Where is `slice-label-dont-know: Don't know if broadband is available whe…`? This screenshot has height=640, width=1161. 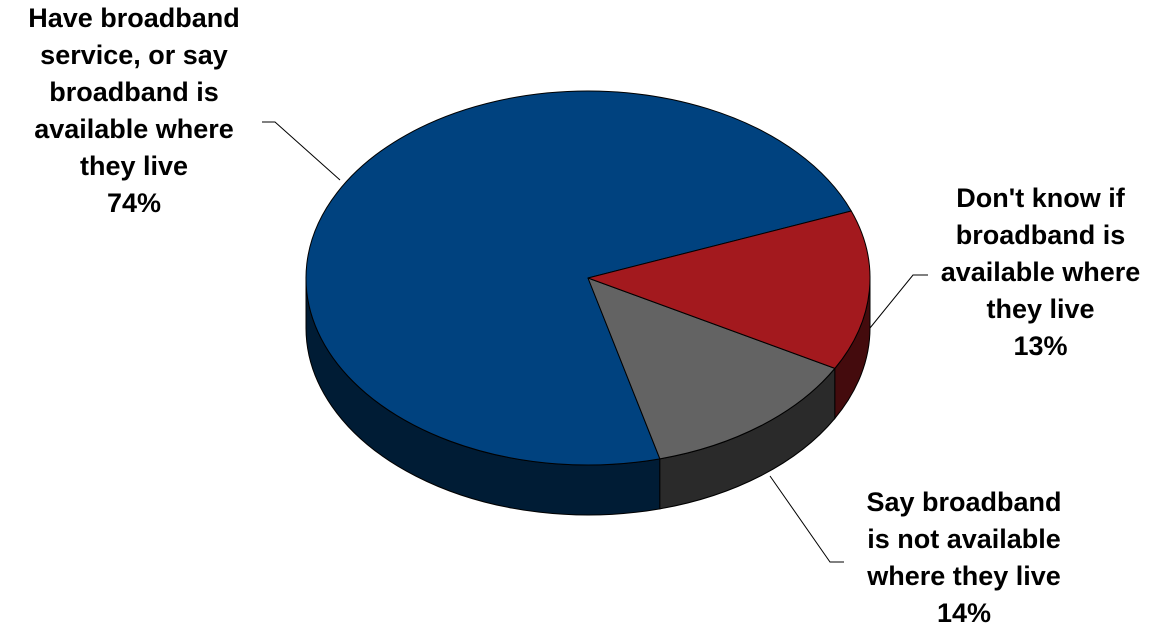
slice-label-dont-know: Don't know if broadband is available whe… is located at coordinates (1040, 272).